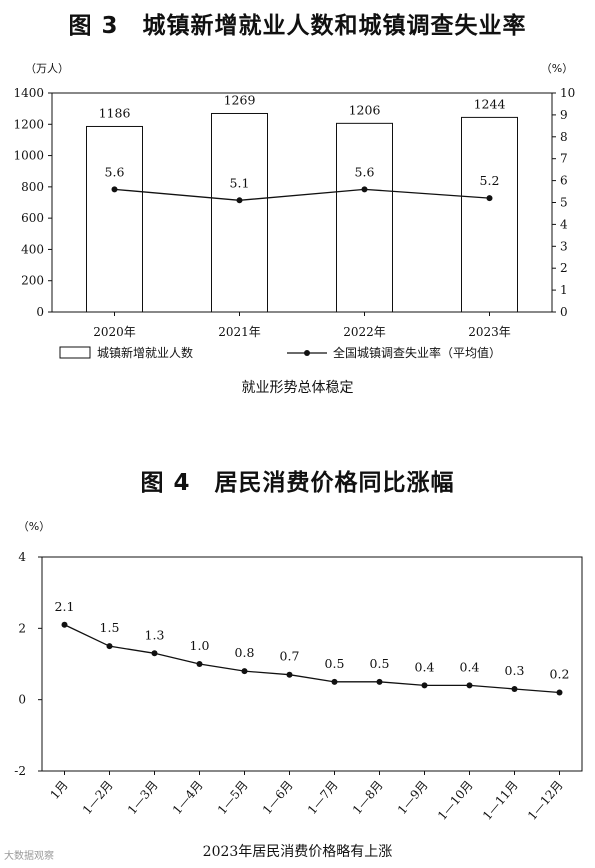 This screenshot has width=595, height=868. What do you see at coordinates (28, 124) in the screenshot?
I see `figure3-left-tick-label: 1200` at bounding box center [28, 124].